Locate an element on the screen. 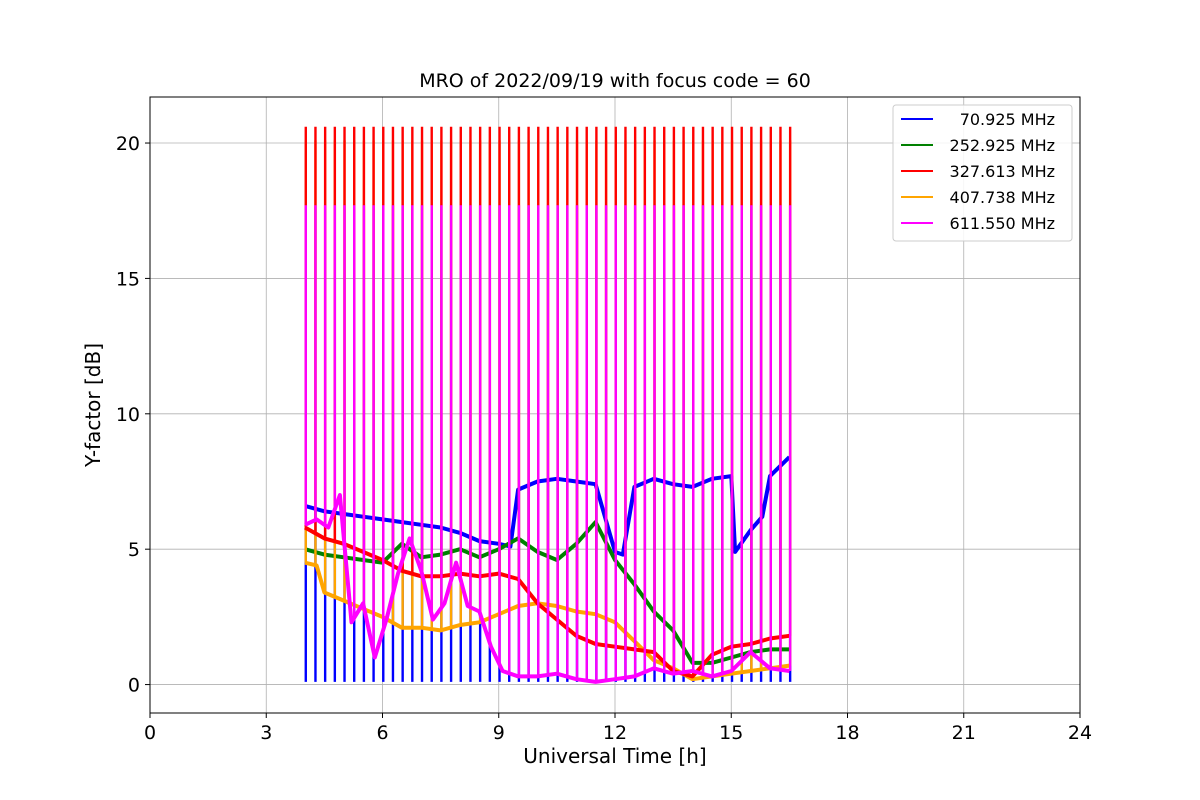 This screenshot has width=1200, height=800. y-axis: 0 5 10 15 20 is located at coordinates (133, 415).